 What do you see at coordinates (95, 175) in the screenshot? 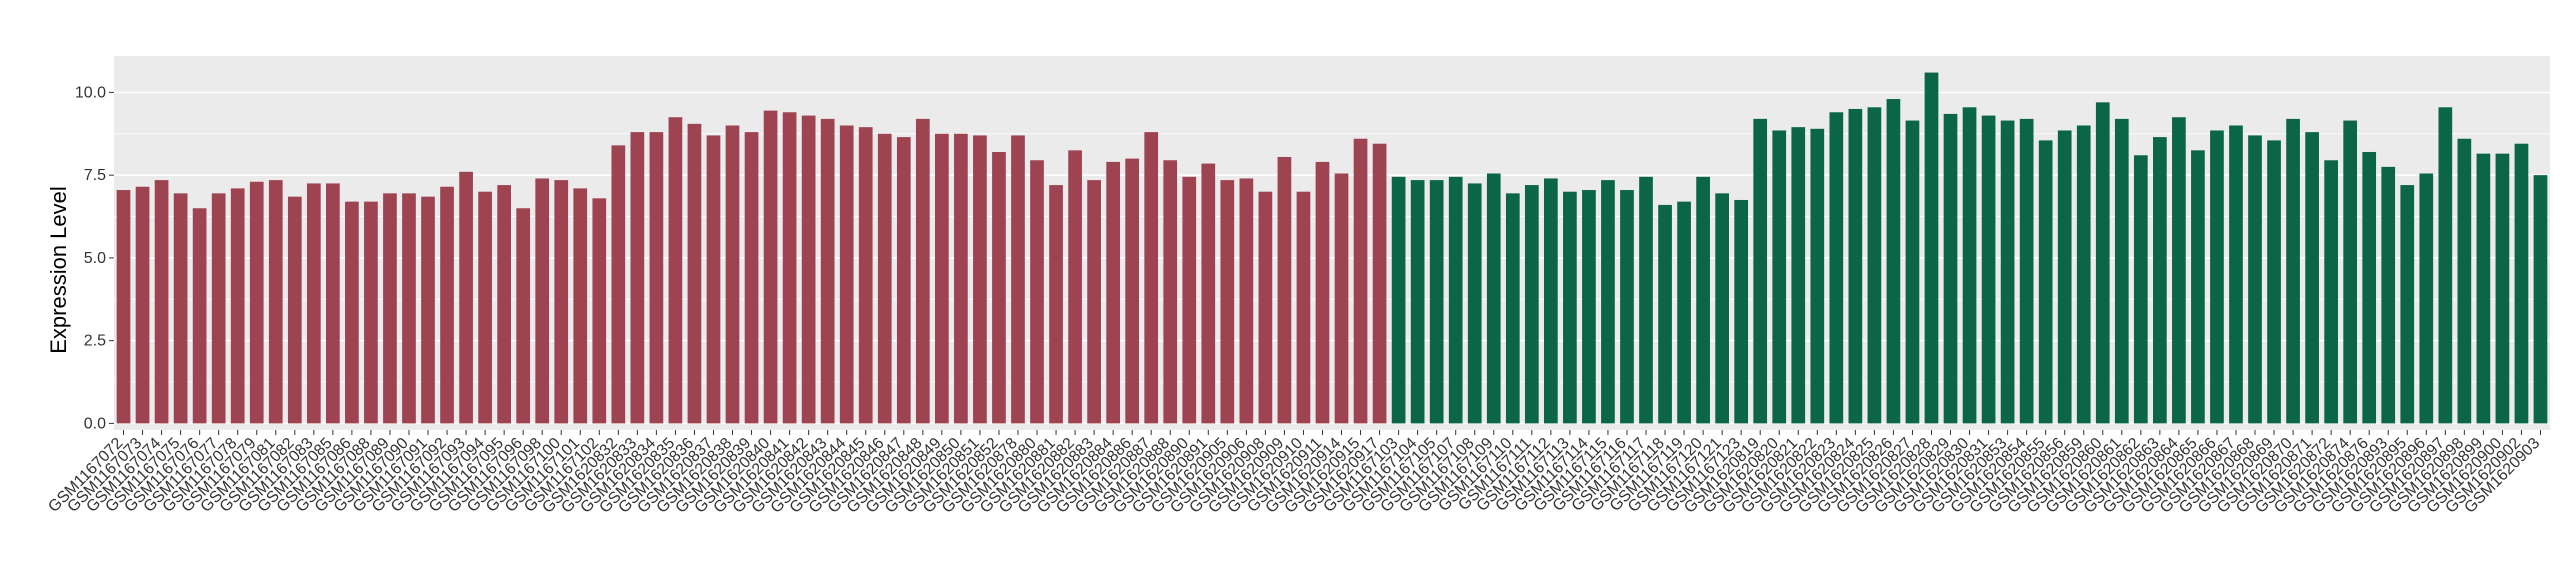
I see `y-tick-label: 7.5` at bounding box center [95, 175].